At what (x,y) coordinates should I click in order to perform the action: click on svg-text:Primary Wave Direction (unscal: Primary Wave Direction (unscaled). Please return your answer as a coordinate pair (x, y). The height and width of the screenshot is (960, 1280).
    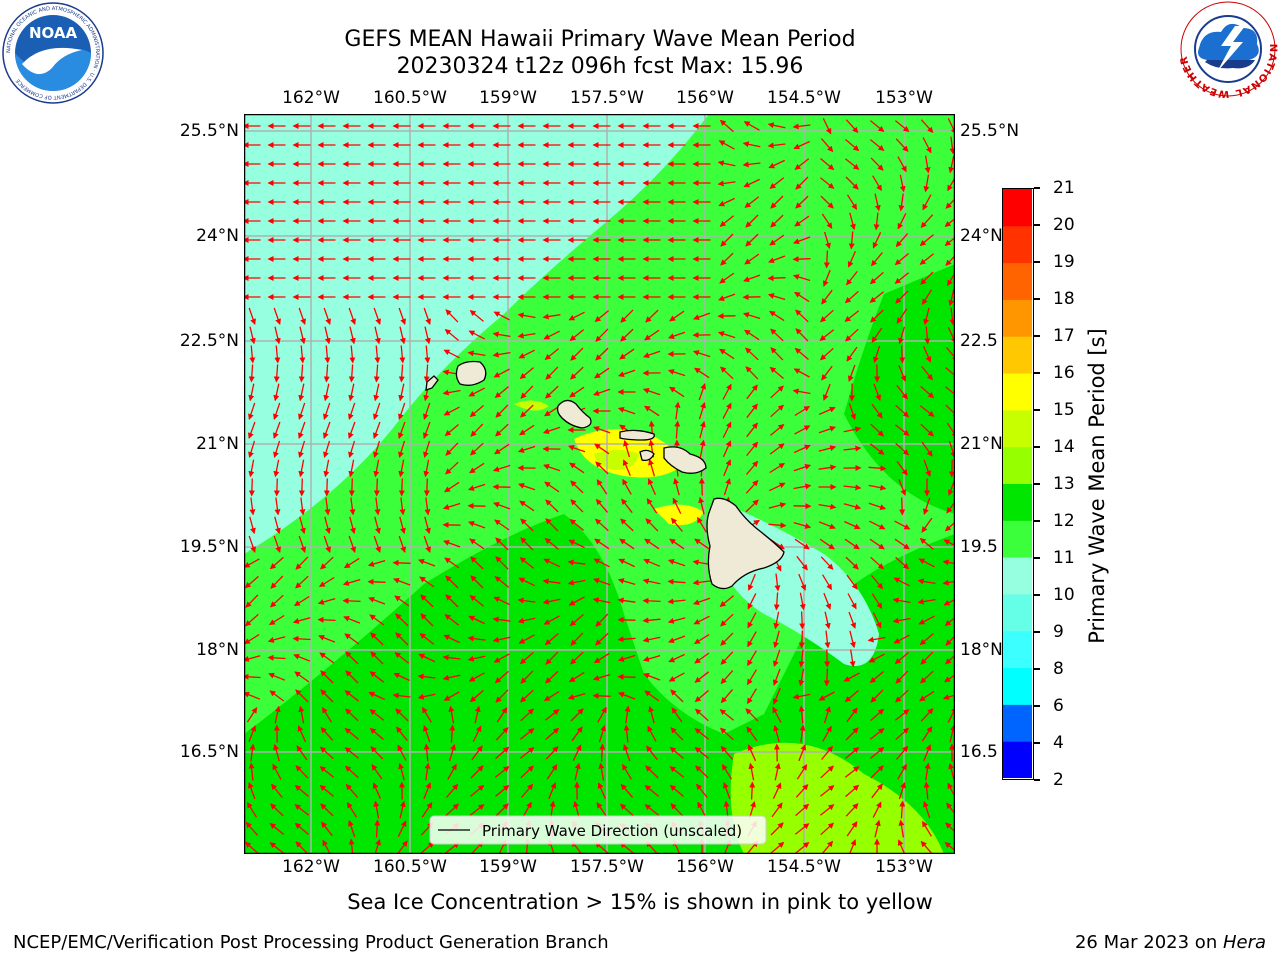
    Looking at the image, I should click on (612, 831).